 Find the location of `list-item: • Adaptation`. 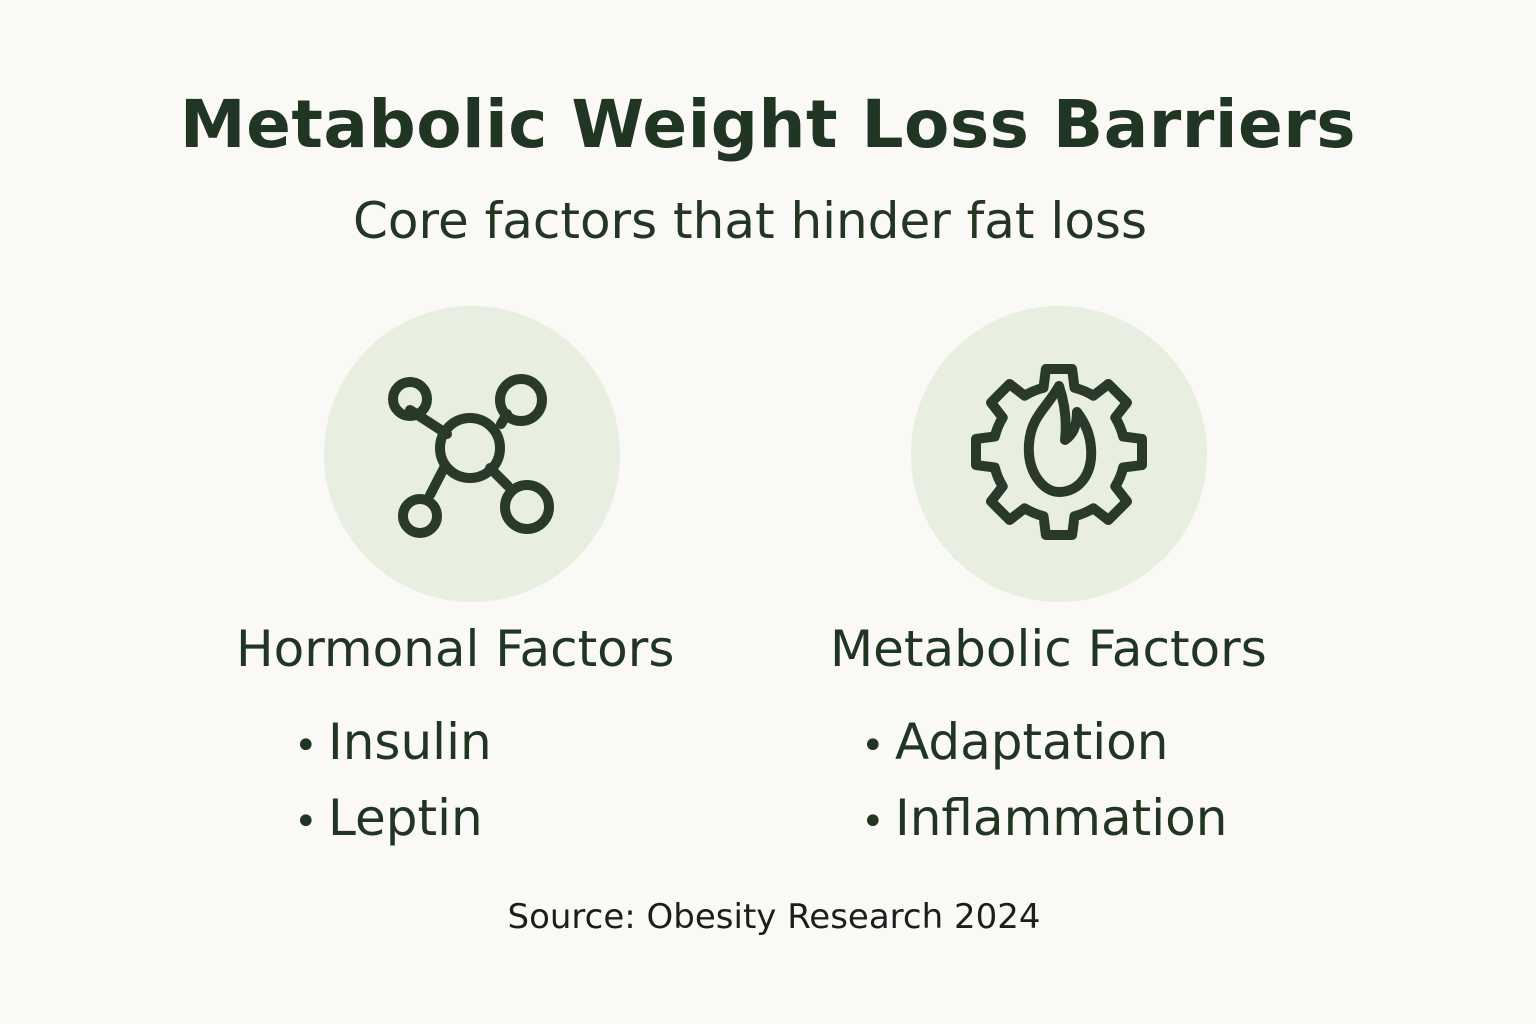

list-item: • Adaptation is located at coordinates (1015, 742).